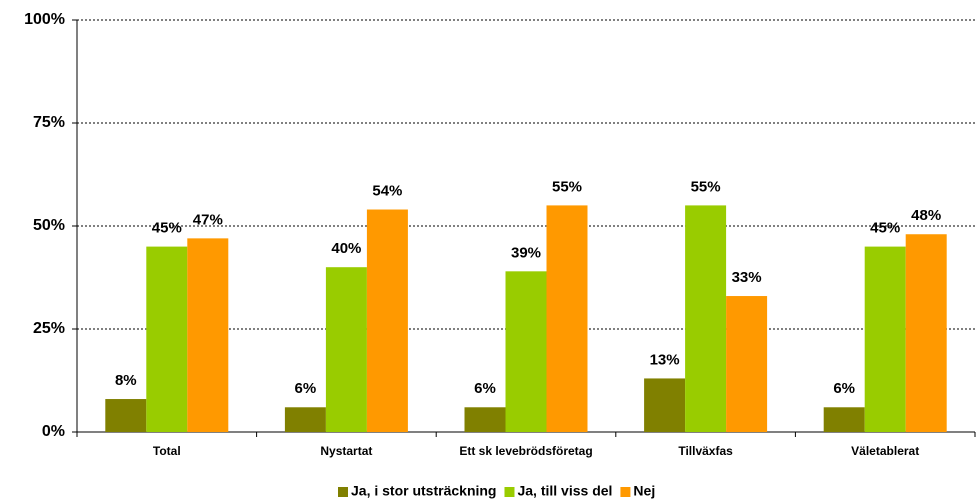 The image size is (976, 502). I want to click on y-tick-label: 25%, so click(49, 328).